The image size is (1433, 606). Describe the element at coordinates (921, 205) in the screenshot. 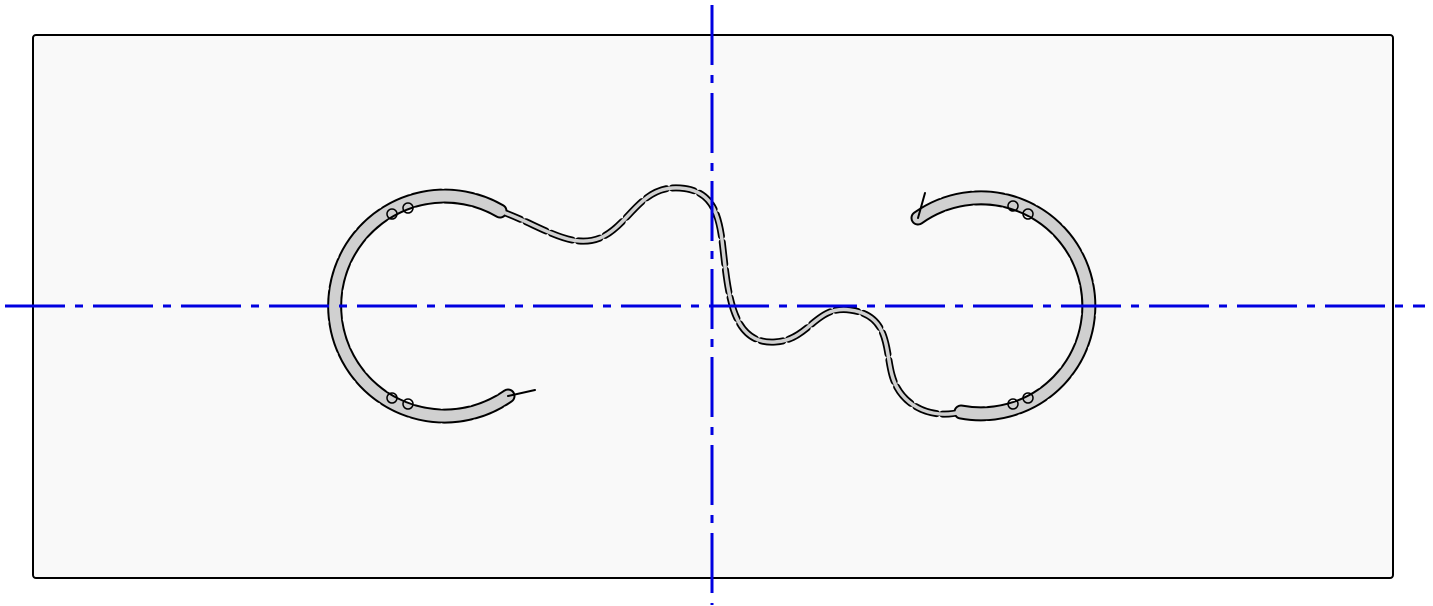

I see `right-tip` at that location.